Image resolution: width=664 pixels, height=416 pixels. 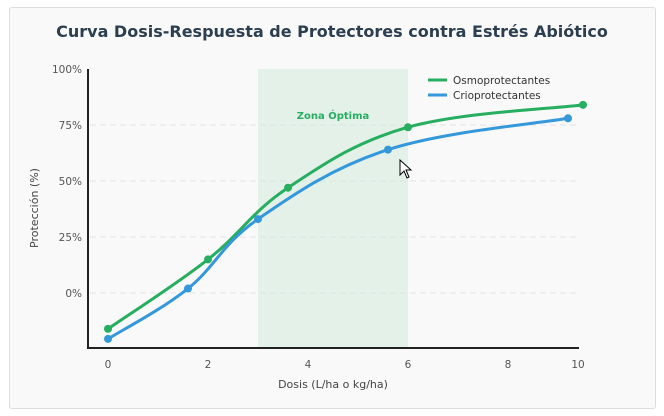 What do you see at coordinates (508, 365) in the screenshot?
I see `x-tick-label: 8` at bounding box center [508, 365].